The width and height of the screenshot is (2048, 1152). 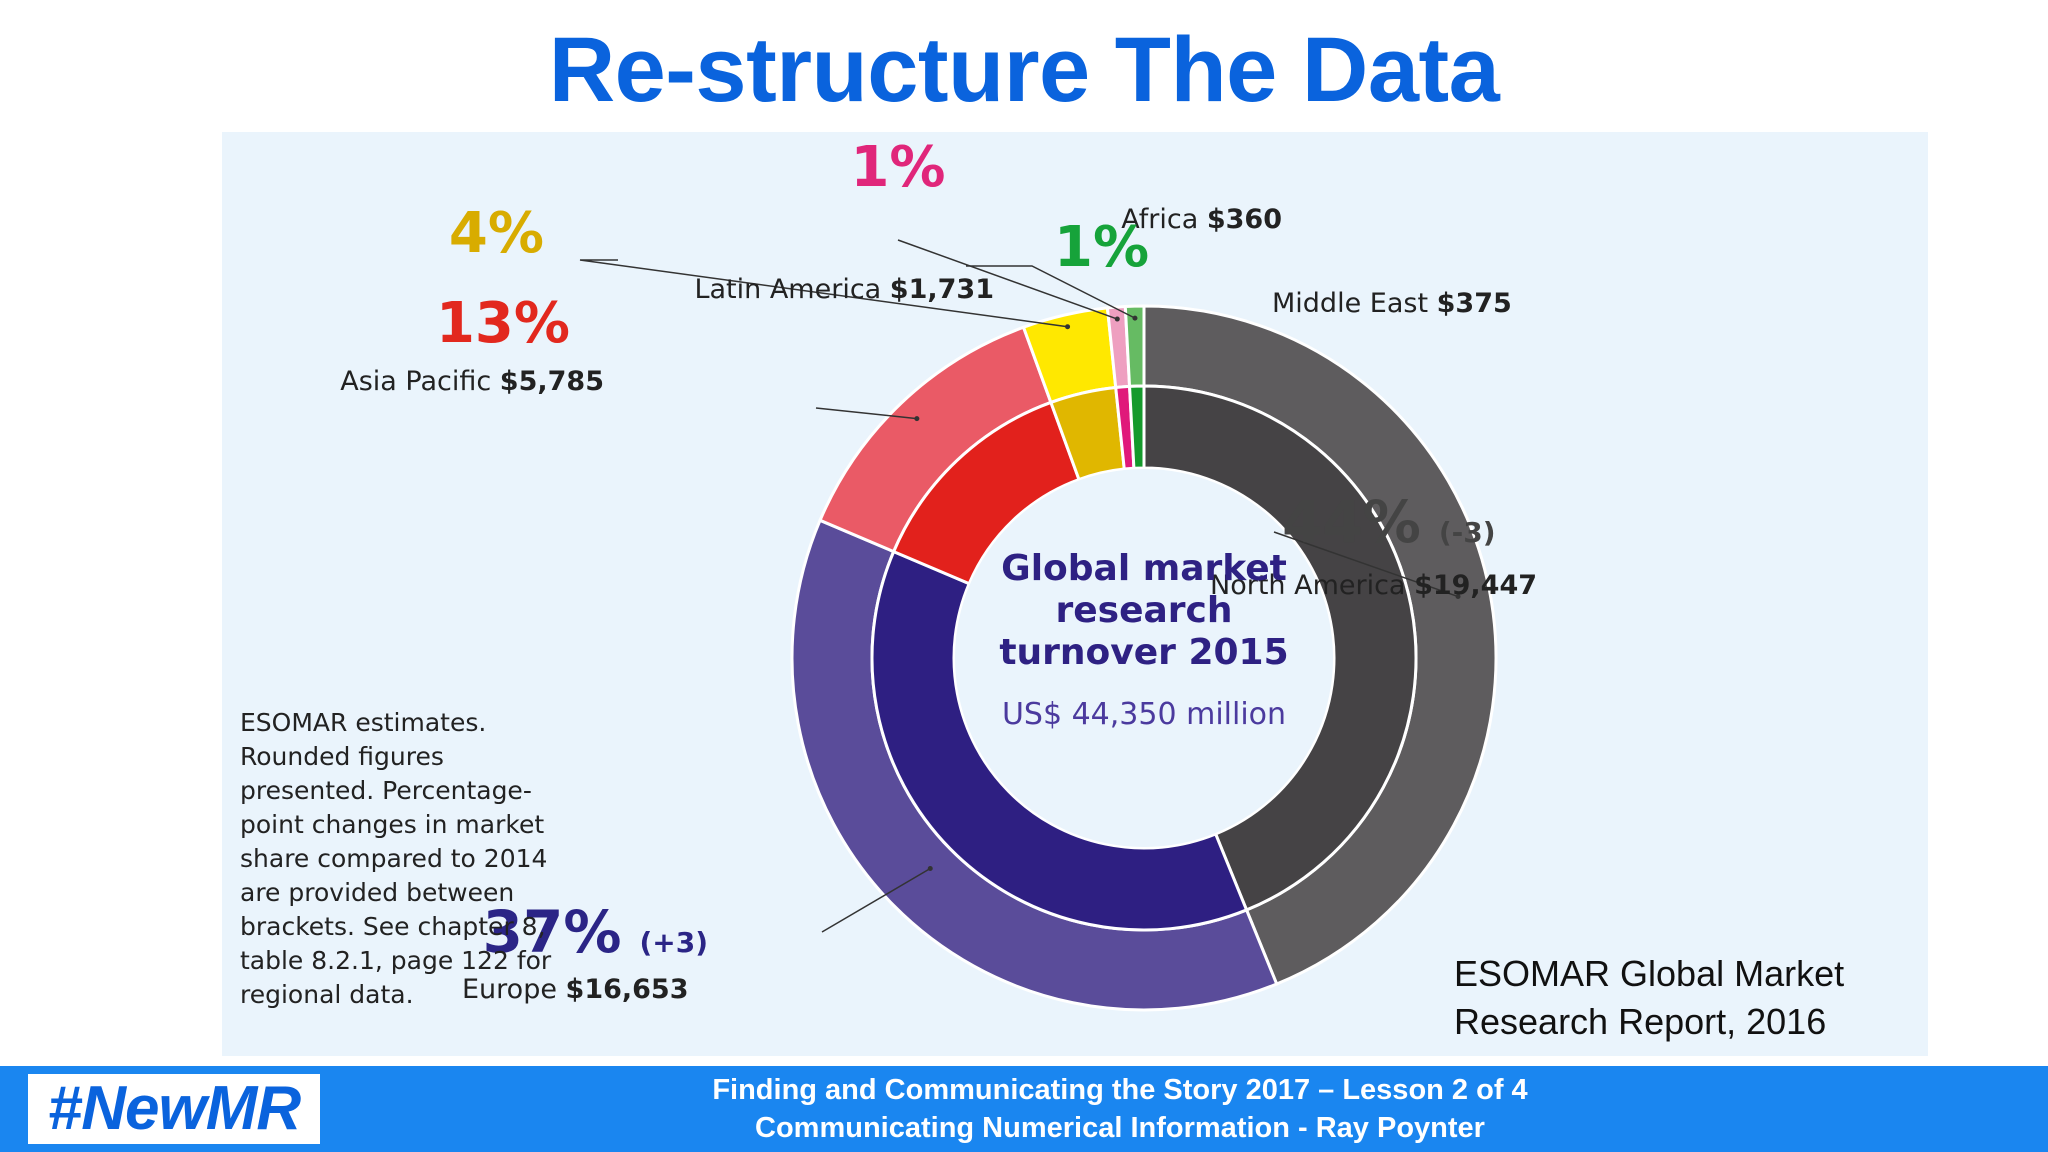 What do you see at coordinates (1051, 292) in the screenshot?
I see `leader-line-middle-east` at bounding box center [1051, 292].